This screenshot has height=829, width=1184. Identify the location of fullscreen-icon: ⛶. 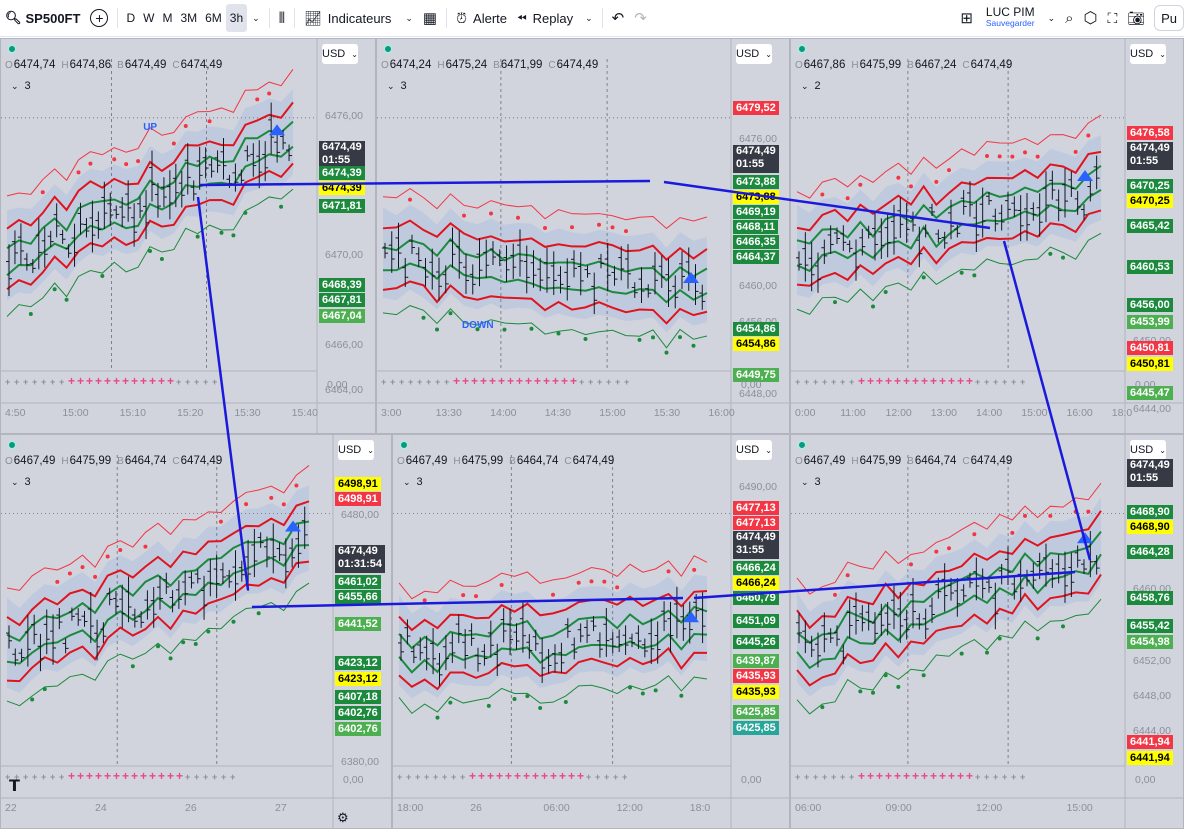
(1112, 17).